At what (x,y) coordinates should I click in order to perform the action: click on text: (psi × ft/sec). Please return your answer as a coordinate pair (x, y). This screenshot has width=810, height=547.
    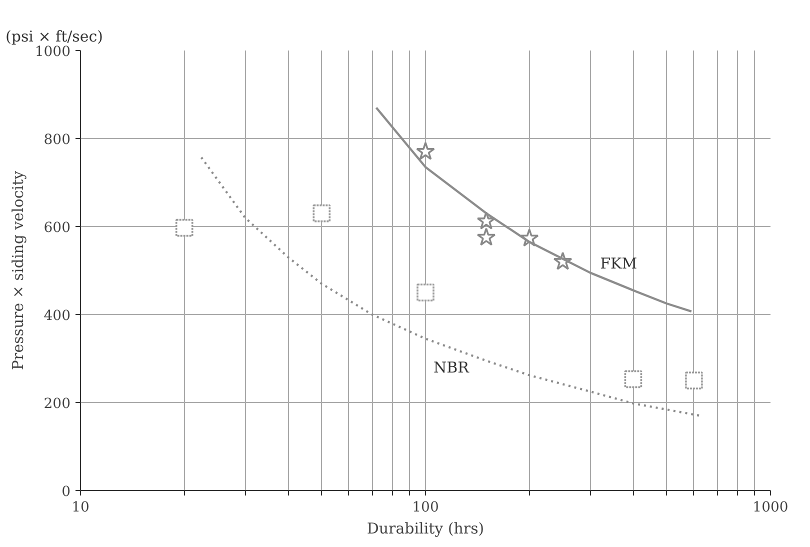
    Looking at the image, I should click on (55, 37).